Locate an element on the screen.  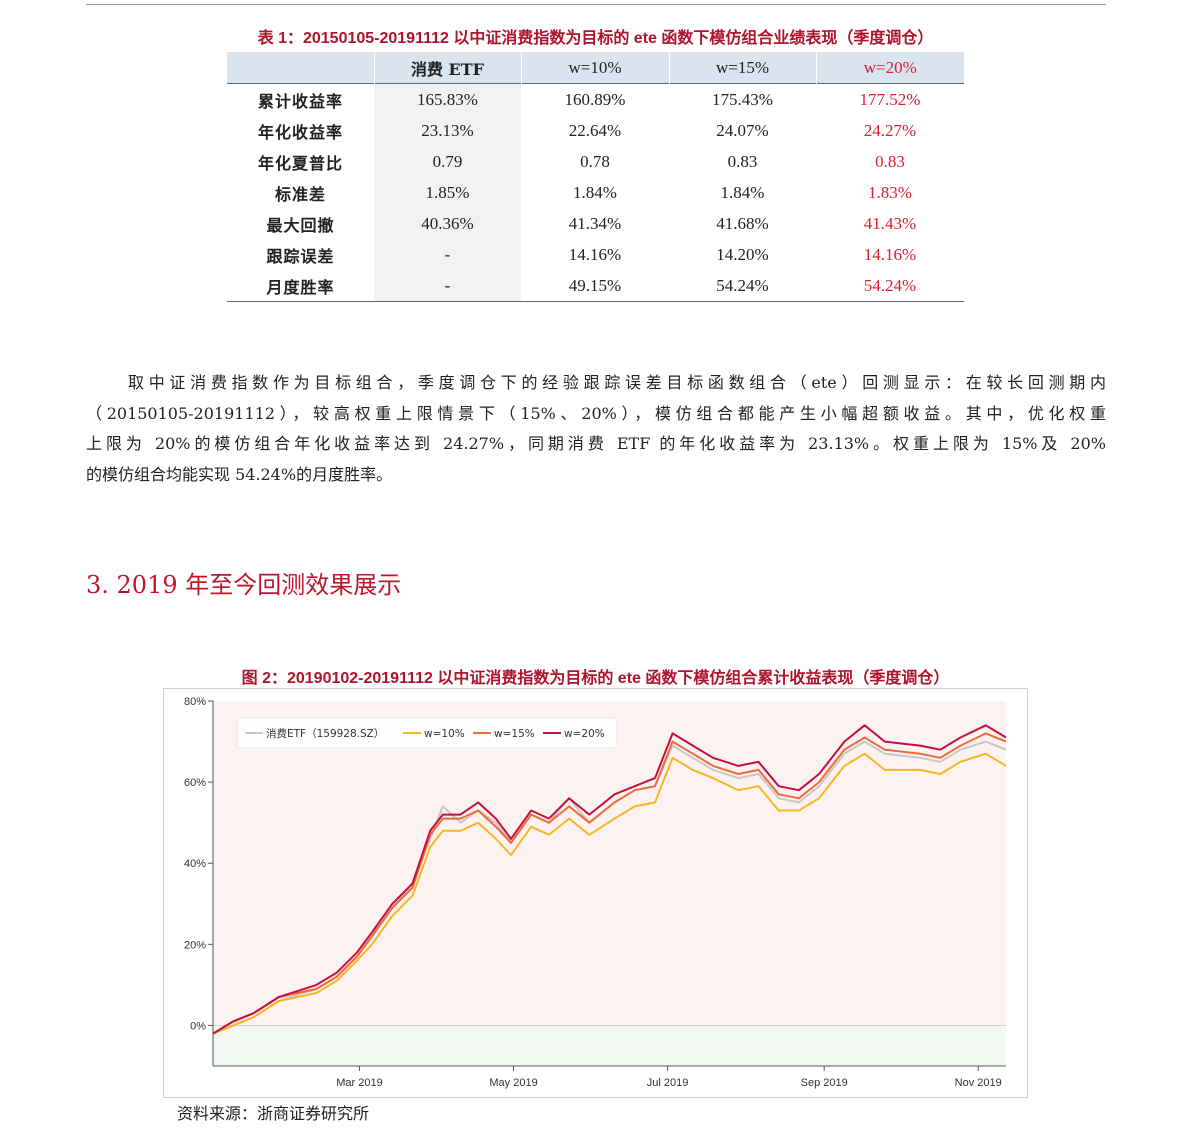
table-row: 跟踪误差 - 14.16% 14.20% 14.16% is located at coordinates (595, 254).